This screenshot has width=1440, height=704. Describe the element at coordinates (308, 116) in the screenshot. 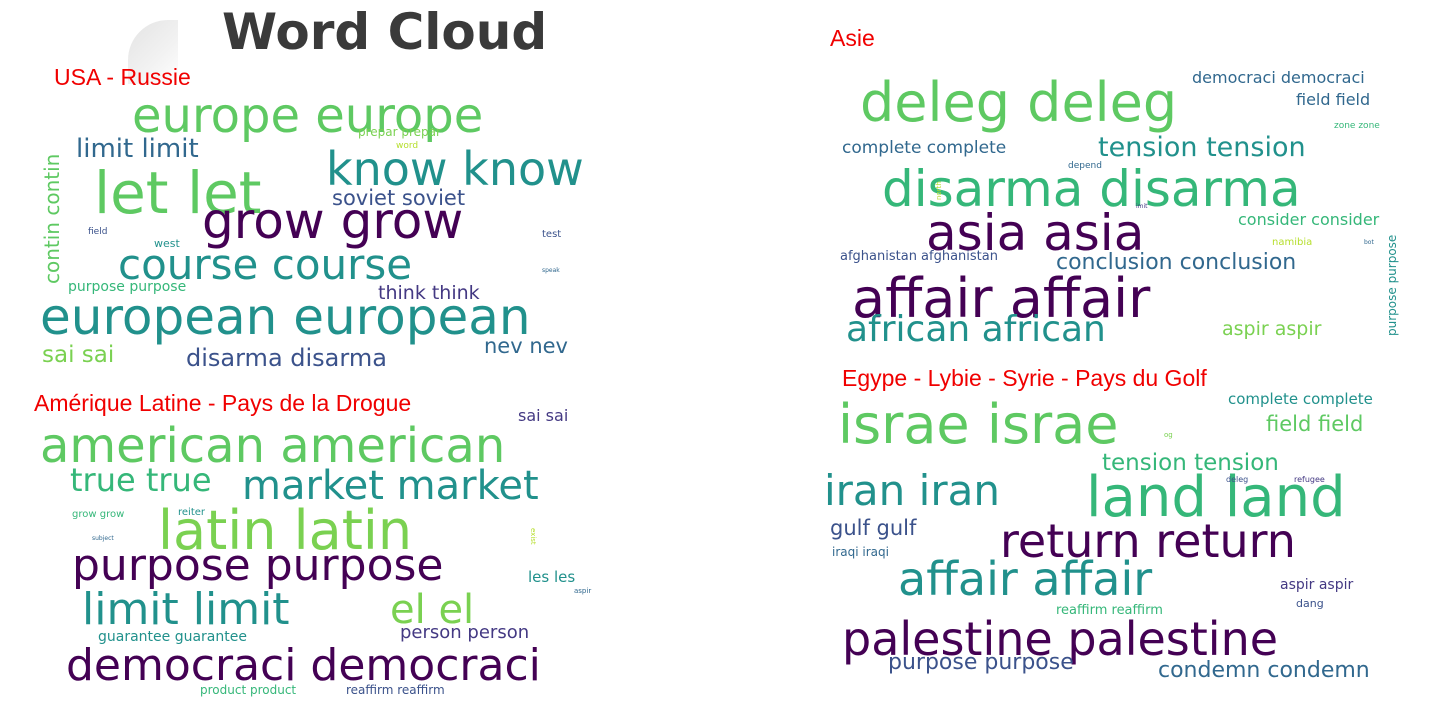

I see `cloud-word: europe europe` at that location.